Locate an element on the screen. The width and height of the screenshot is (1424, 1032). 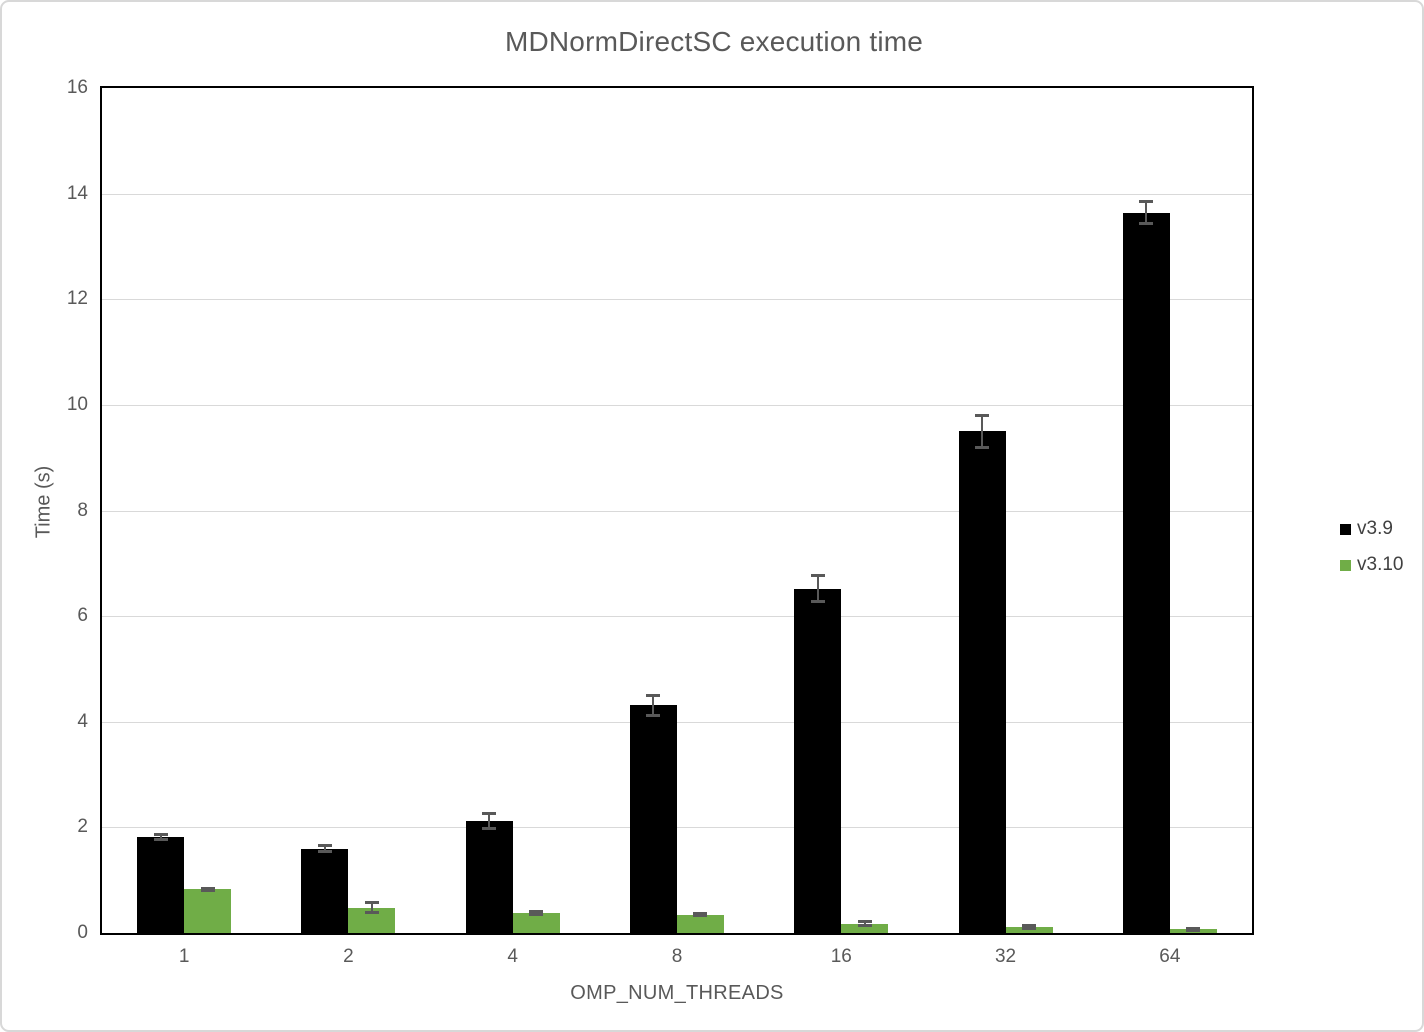
x-tick-label-16: 16 is located at coordinates (841, 956).